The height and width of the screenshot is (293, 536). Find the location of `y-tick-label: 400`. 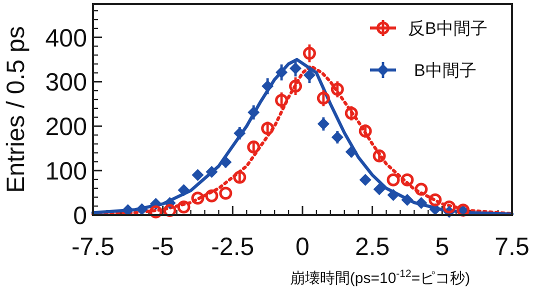

y-tick-label: 400 is located at coordinates (66, 38).